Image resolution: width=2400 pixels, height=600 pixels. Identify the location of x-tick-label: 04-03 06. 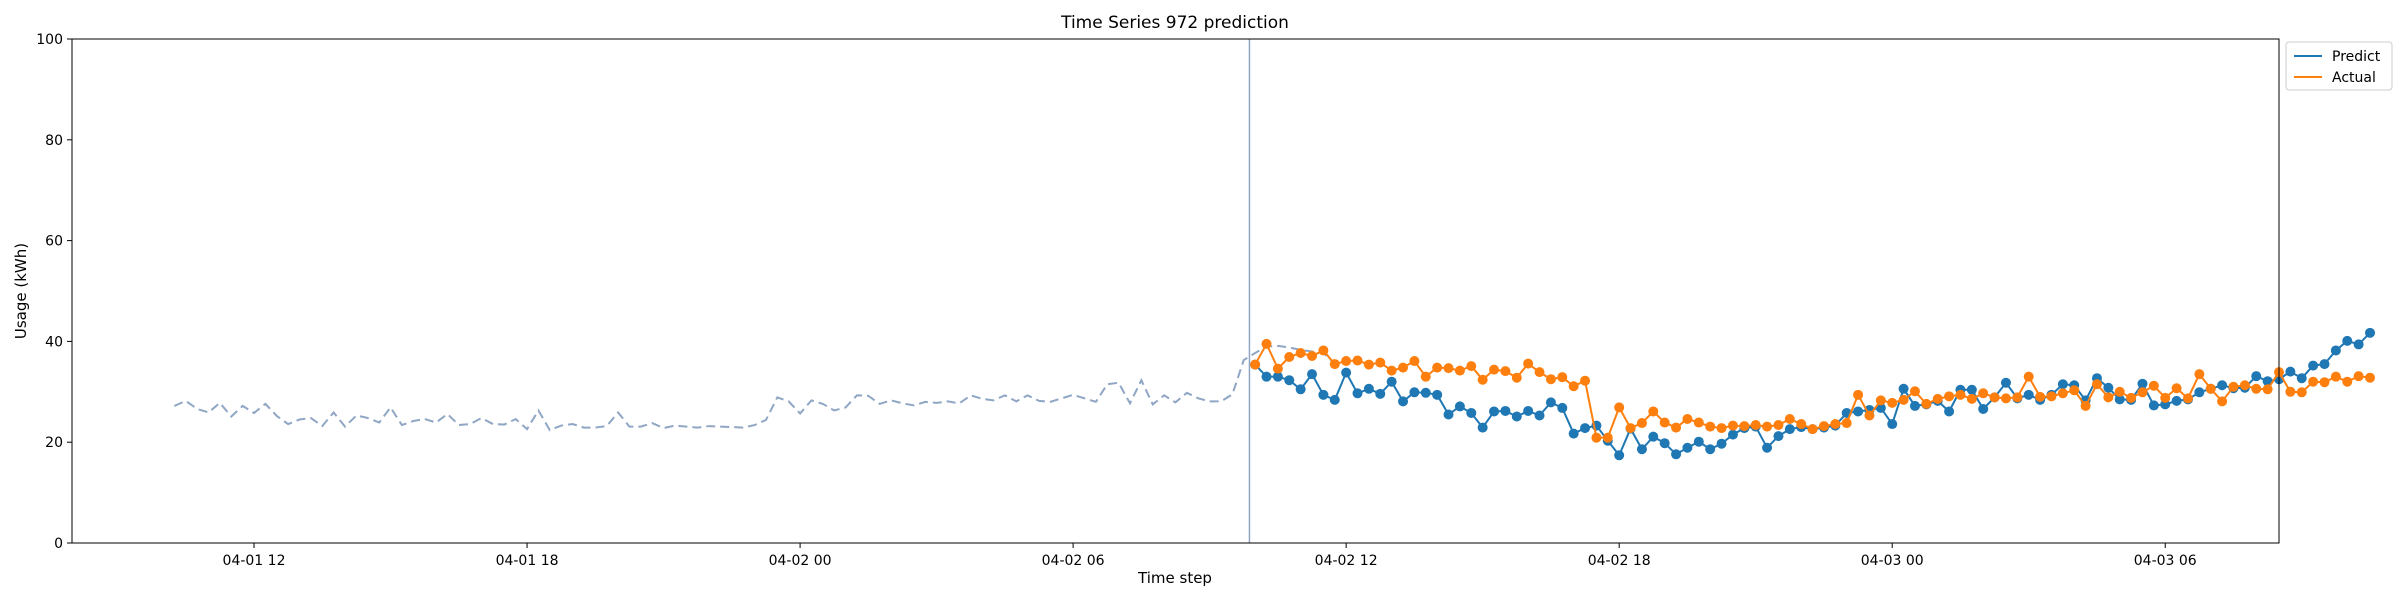
(2165, 561).